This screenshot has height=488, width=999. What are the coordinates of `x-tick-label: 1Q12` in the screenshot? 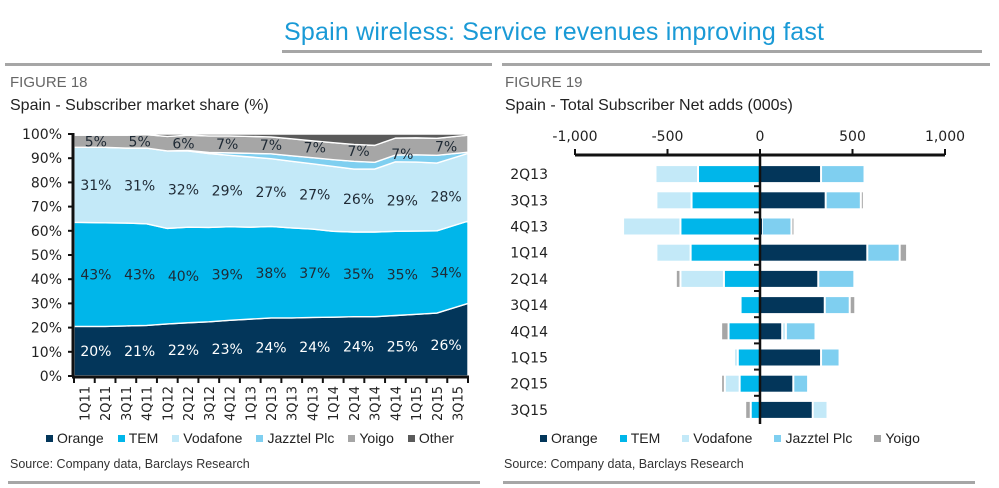 It's located at (168, 403).